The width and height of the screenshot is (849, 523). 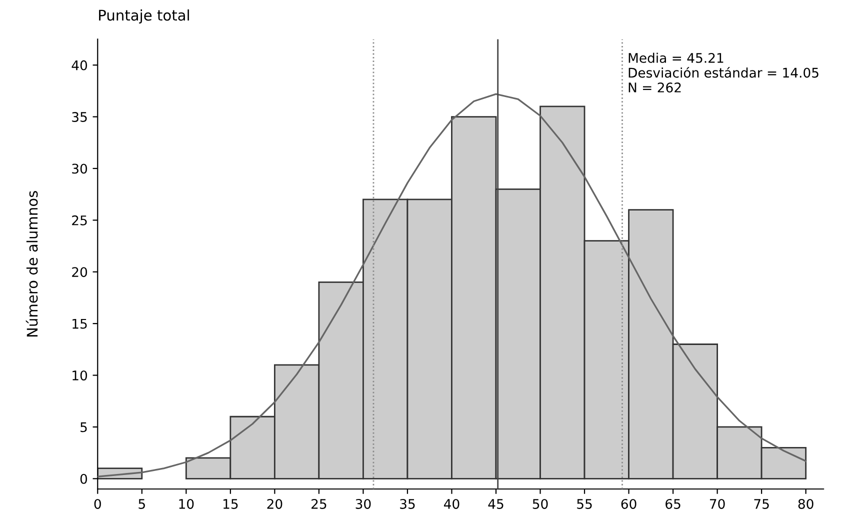 What do you see at coordinates (761, 504) in the screenshot?
I see `x-tick-label: 75` at bounding box center [761, 504].